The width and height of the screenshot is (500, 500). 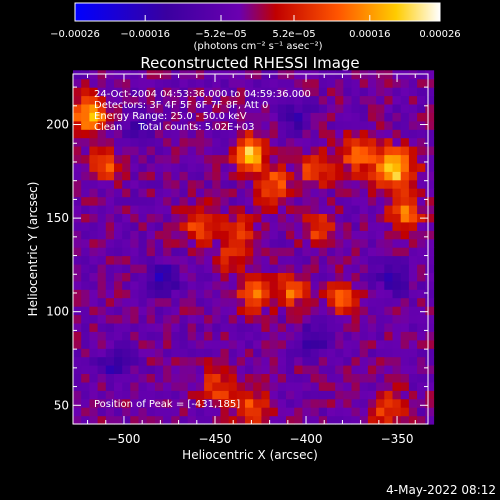 What do you see at coordinates (397, 439) in the screenshot?
I see `x-tick-label: −350` at bounding box center [397, 439].